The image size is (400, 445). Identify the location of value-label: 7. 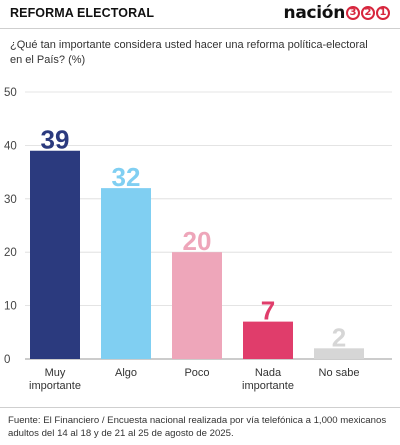
(268, 311).